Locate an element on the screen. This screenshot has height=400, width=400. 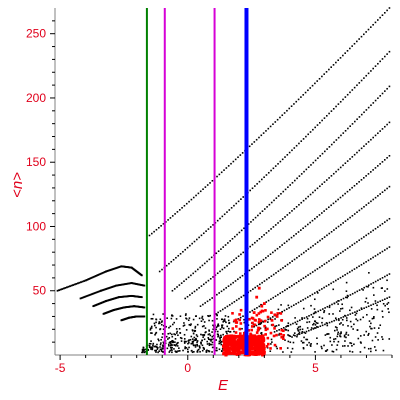
y-tick-label: 50 is located at coordinates (40, 291).